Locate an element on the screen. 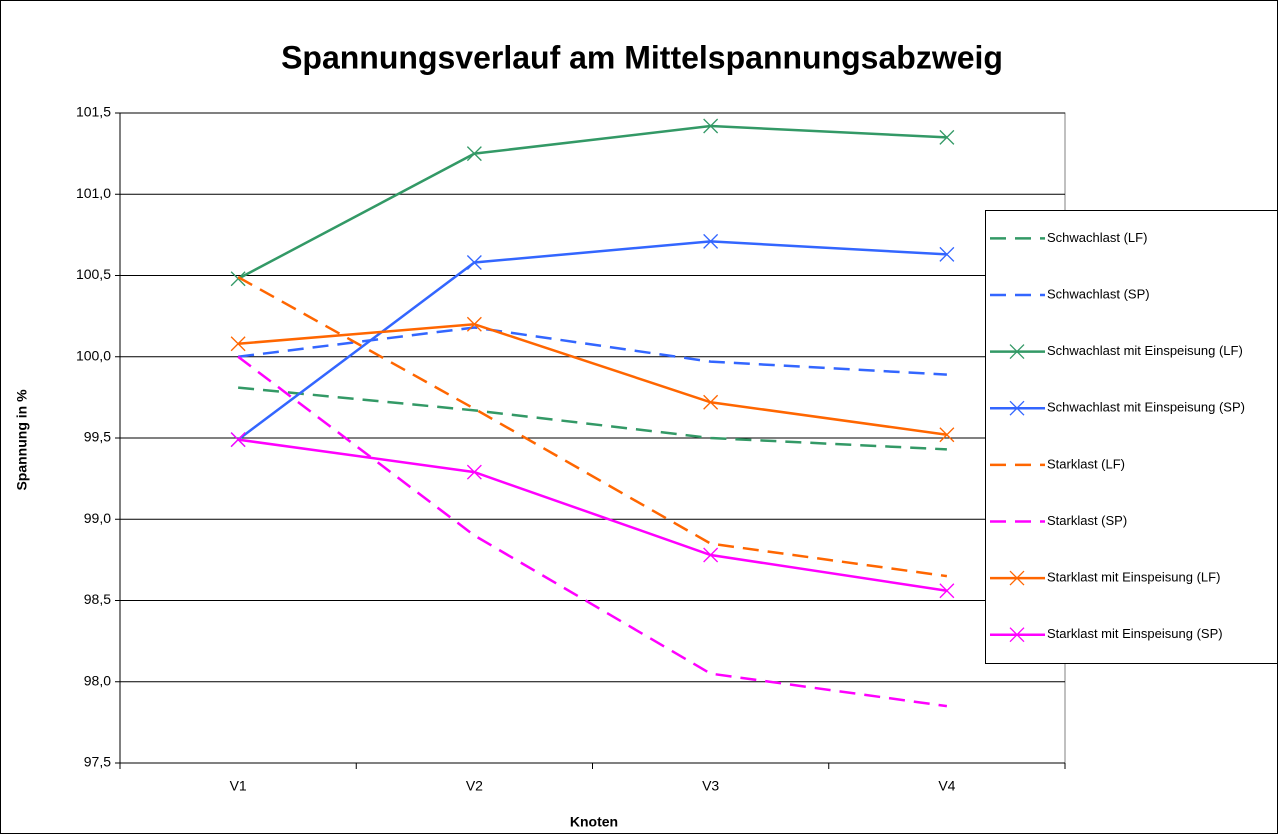 This screenshot has width=1278, height=834. y-tick-label: 101,0 is located at coordinates (93, 193).